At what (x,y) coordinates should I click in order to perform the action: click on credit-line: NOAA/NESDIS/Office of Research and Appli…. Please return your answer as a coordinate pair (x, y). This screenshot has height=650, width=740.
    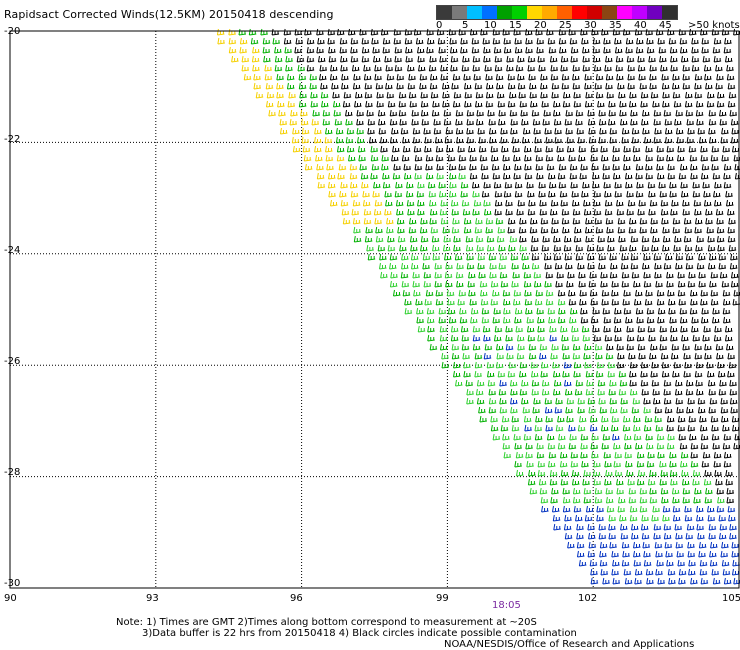
    Looking at the image, I should click on (569, 644).